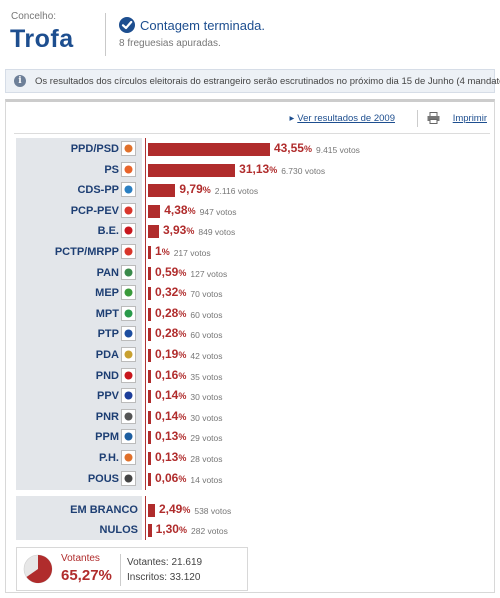 The image size is (500, 598). What do you see at coordinates (303, 170) in the screenshot?
I see `vote-count: 6.730 votos` at bounding box center [303, 170].